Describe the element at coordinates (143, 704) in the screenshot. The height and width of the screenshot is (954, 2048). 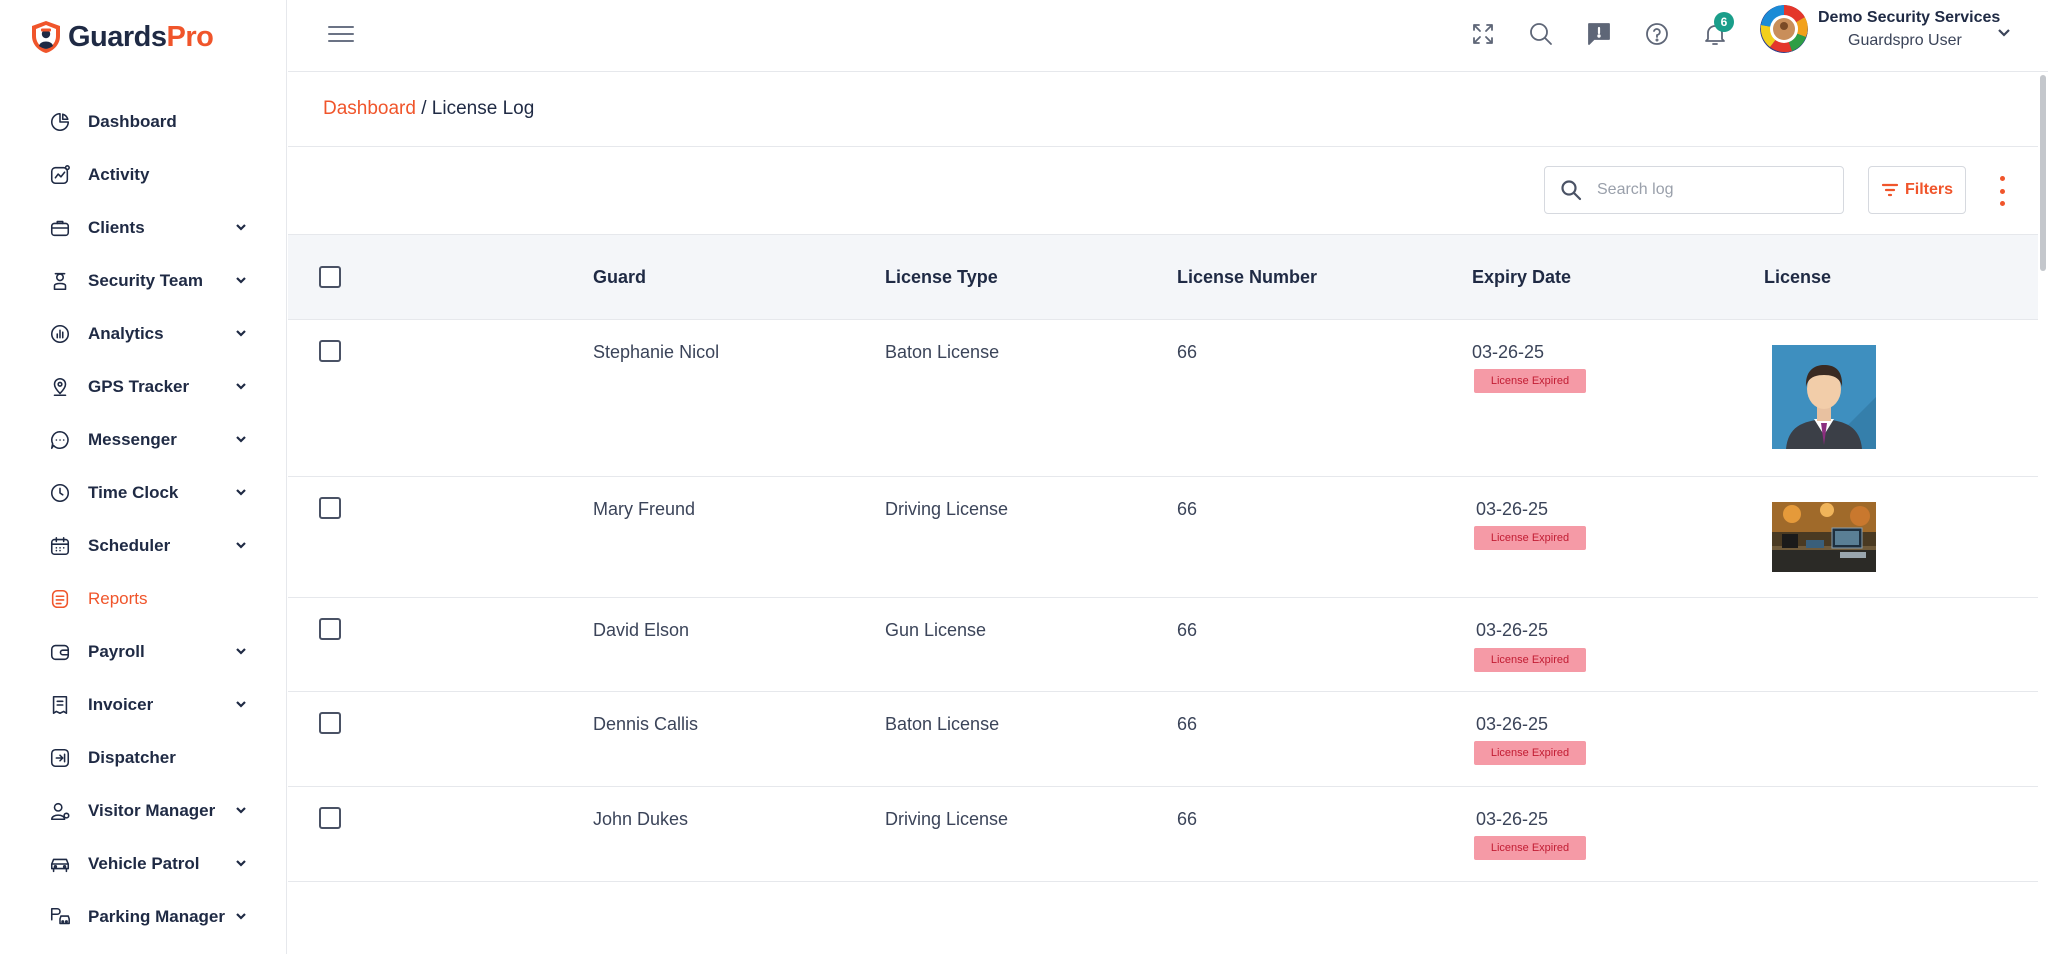
I see `sidebar-item-invoicer: Invoicer` at that location.